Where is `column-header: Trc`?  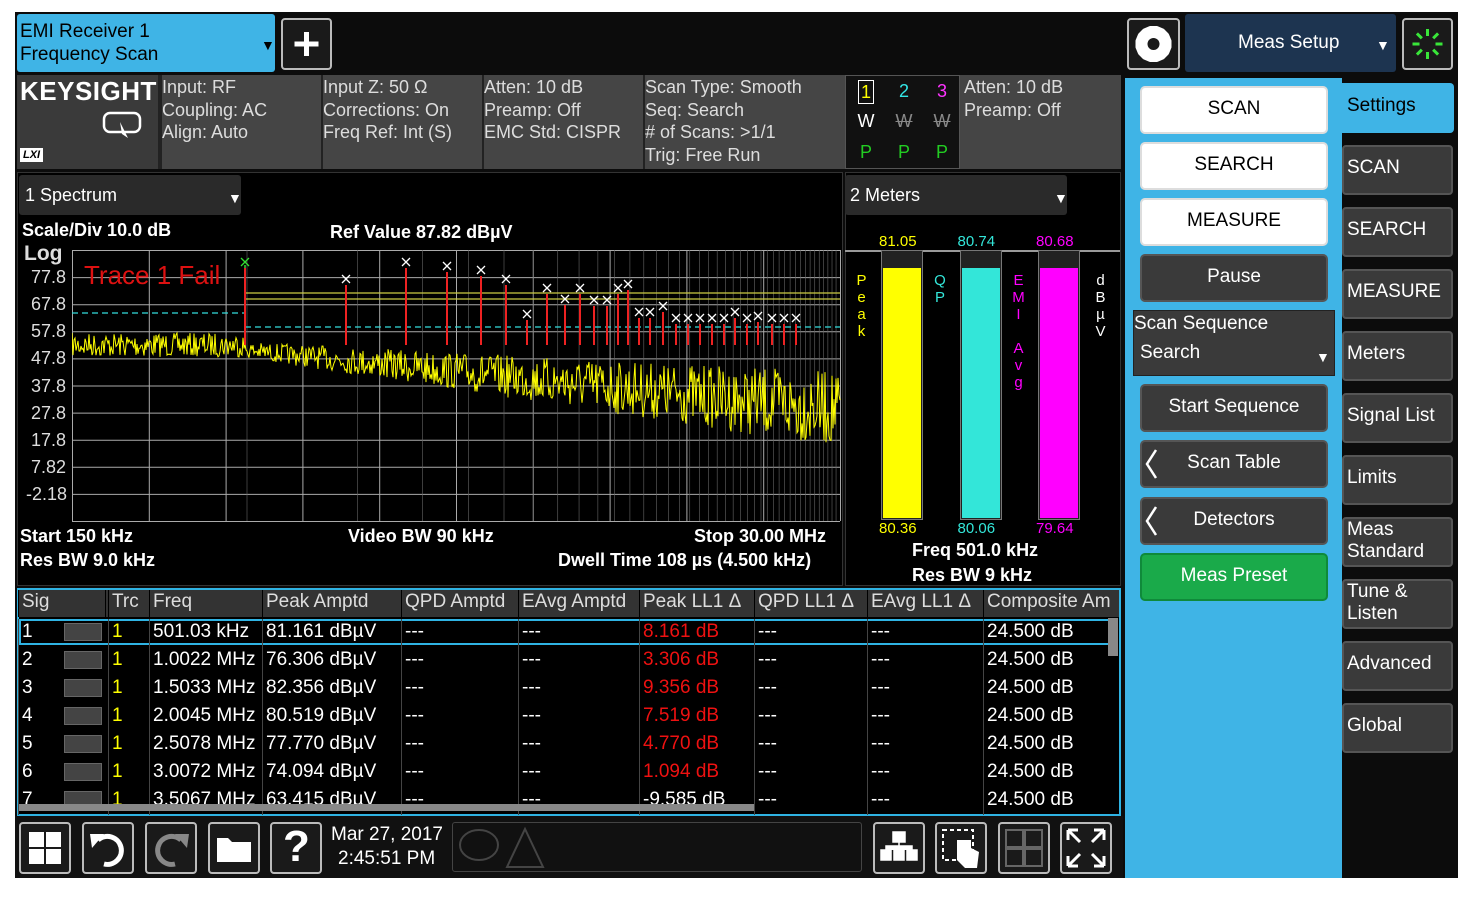
column-header: Trc is located at coordinates (125, 601).